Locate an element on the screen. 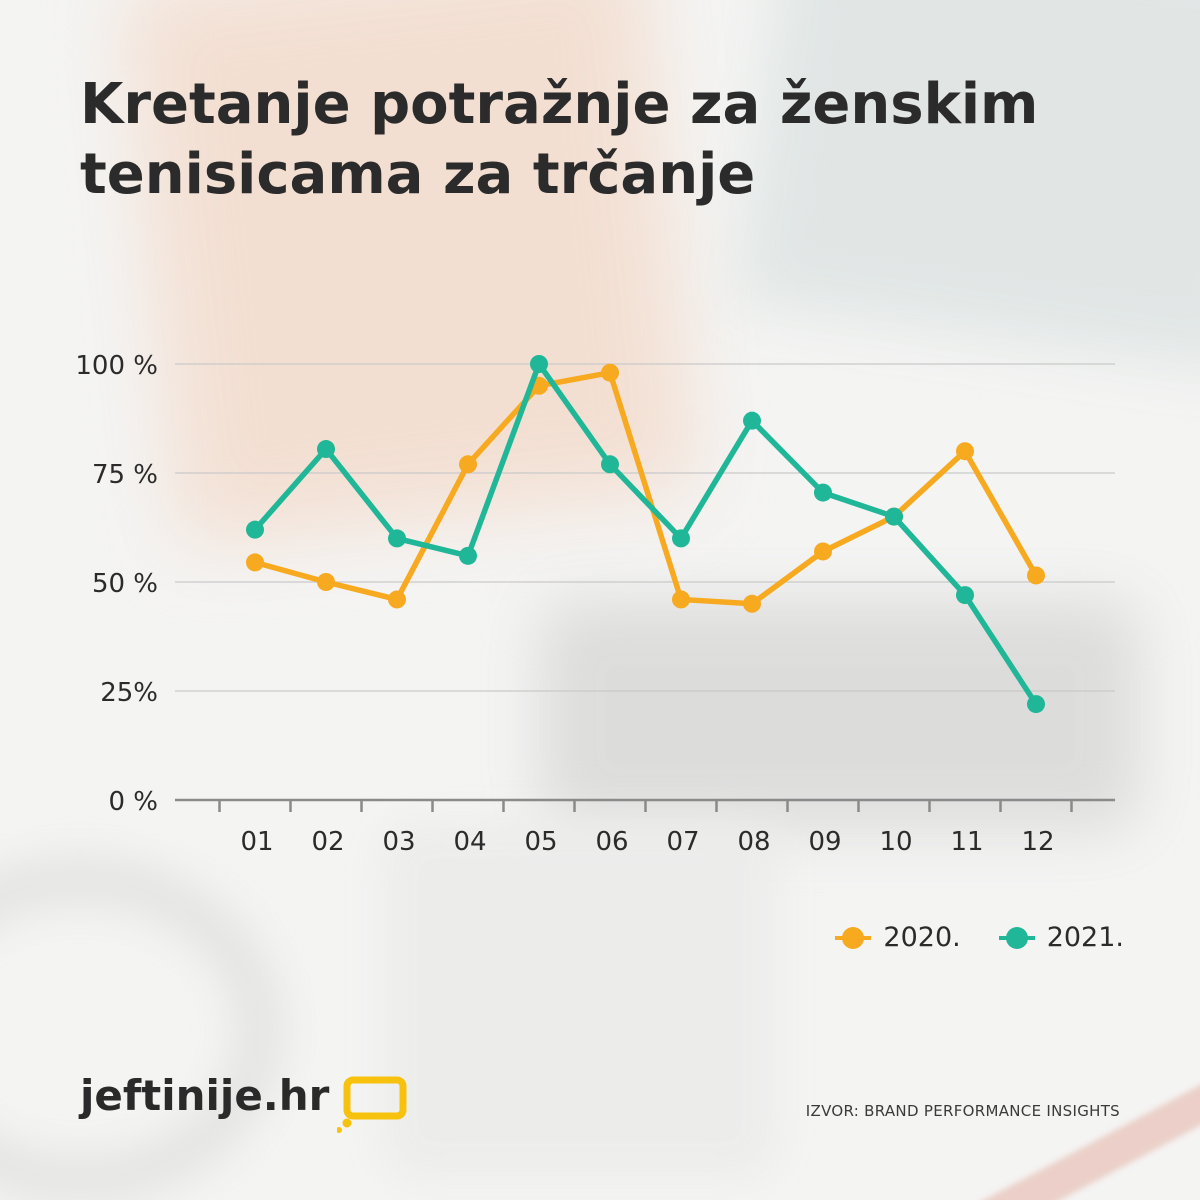  x-tick-label: 11 is located at coordinates (966, 842).